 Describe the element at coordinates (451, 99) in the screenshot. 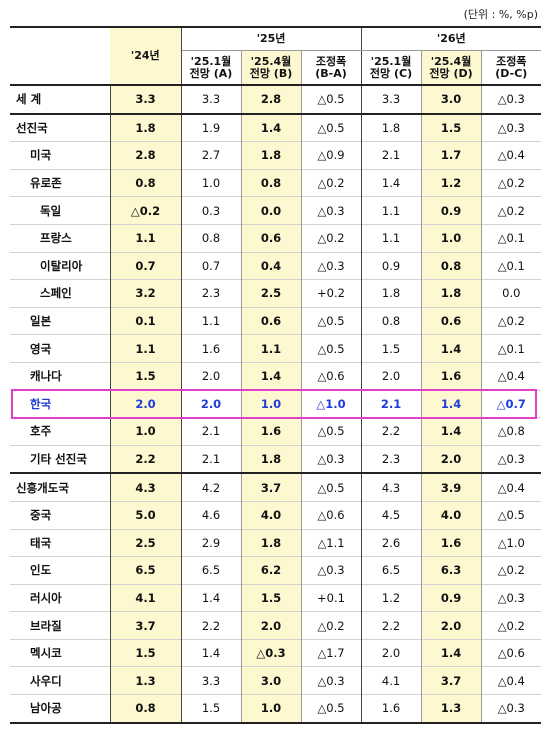

I see `value-26-apr: 3.0` at that location.